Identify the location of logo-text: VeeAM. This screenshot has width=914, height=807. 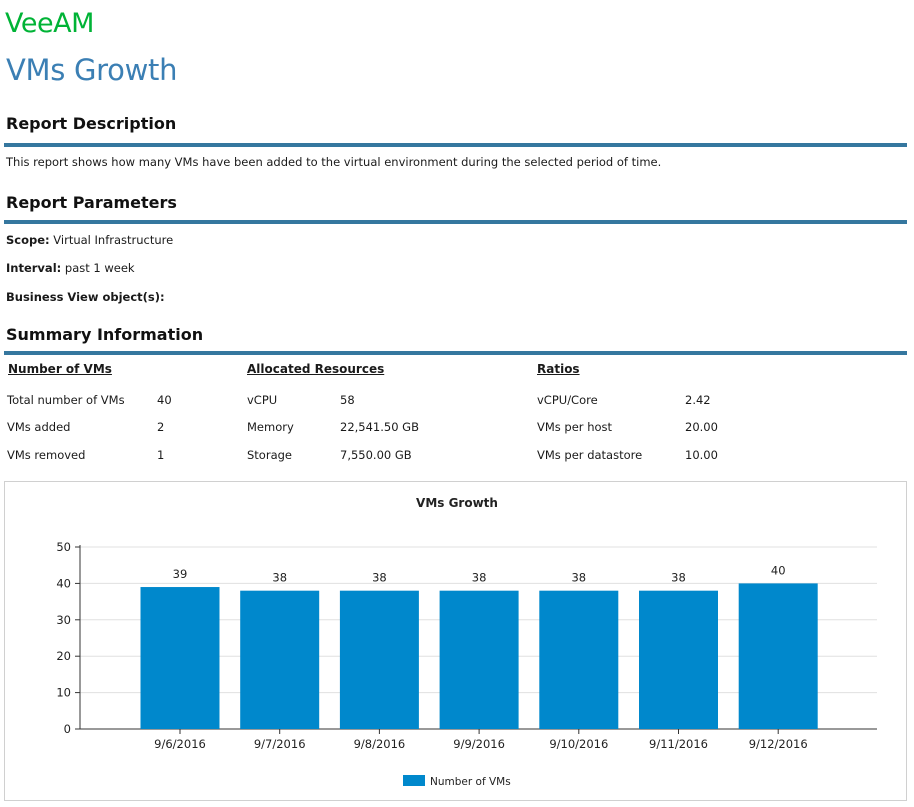
(49, 22).